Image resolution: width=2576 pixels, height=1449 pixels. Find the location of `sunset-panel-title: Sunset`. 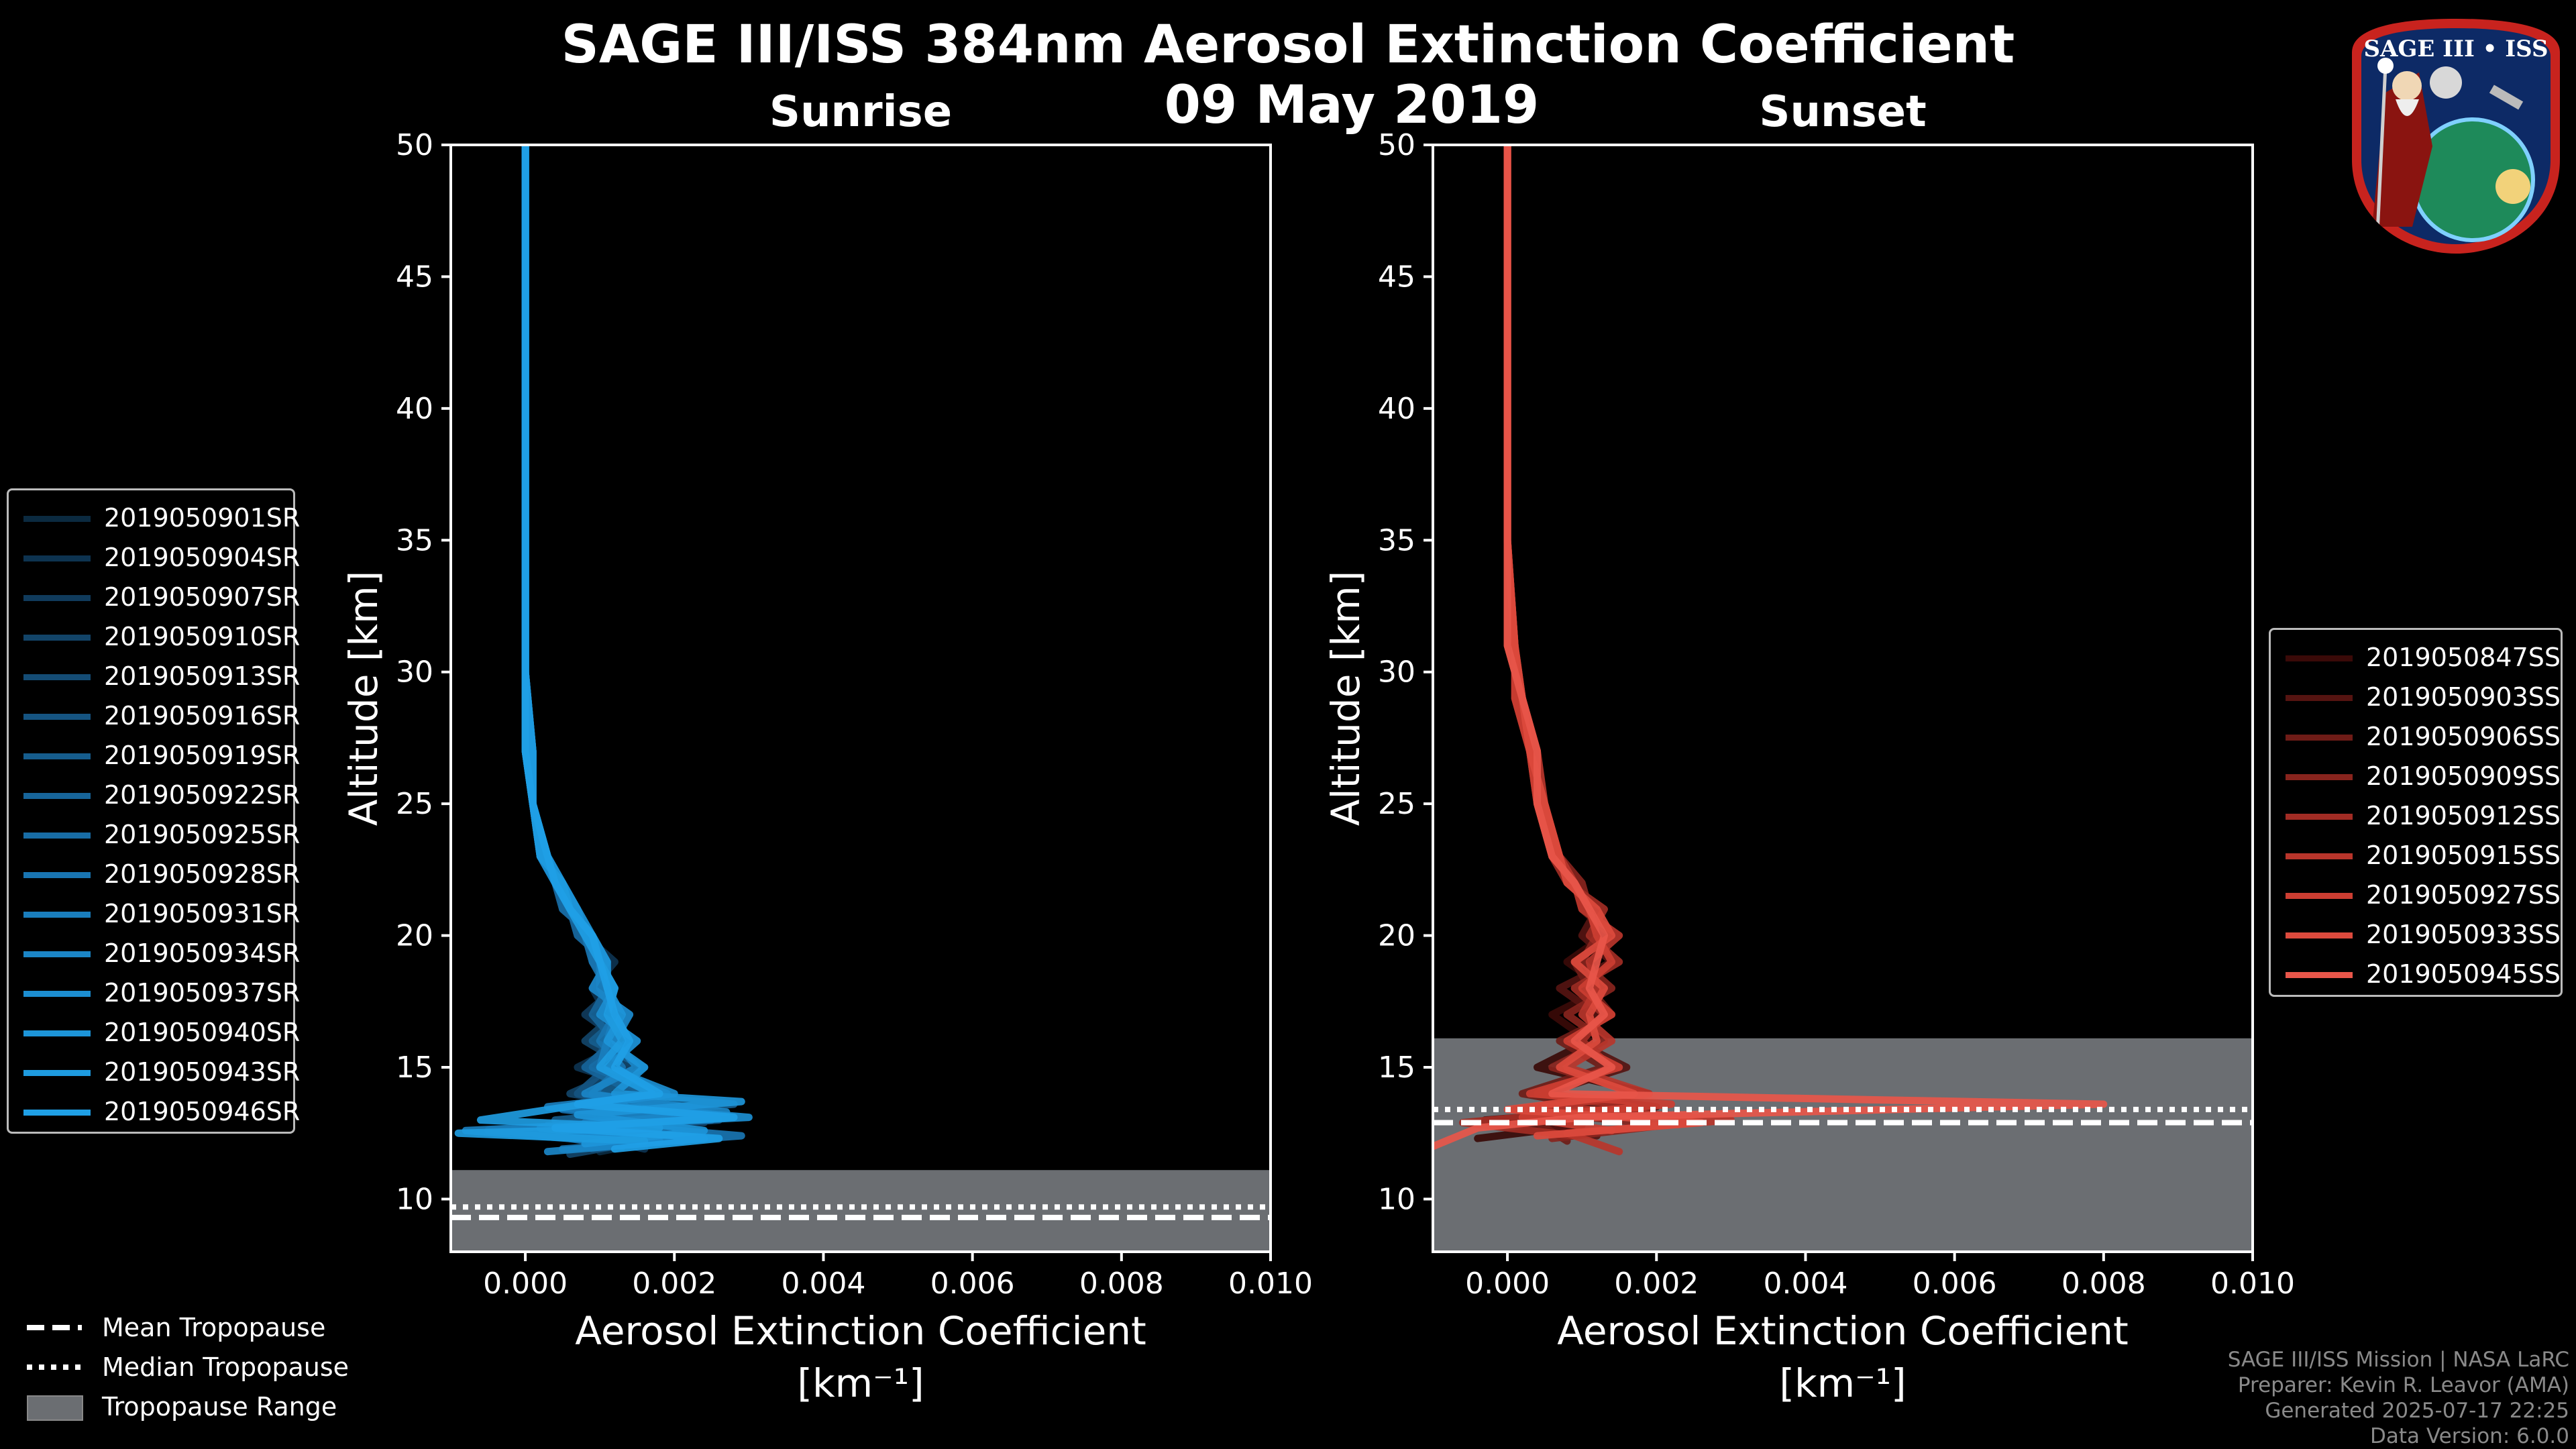

sunset-panel-title: Sunset is located at coordinates (1843, 112).